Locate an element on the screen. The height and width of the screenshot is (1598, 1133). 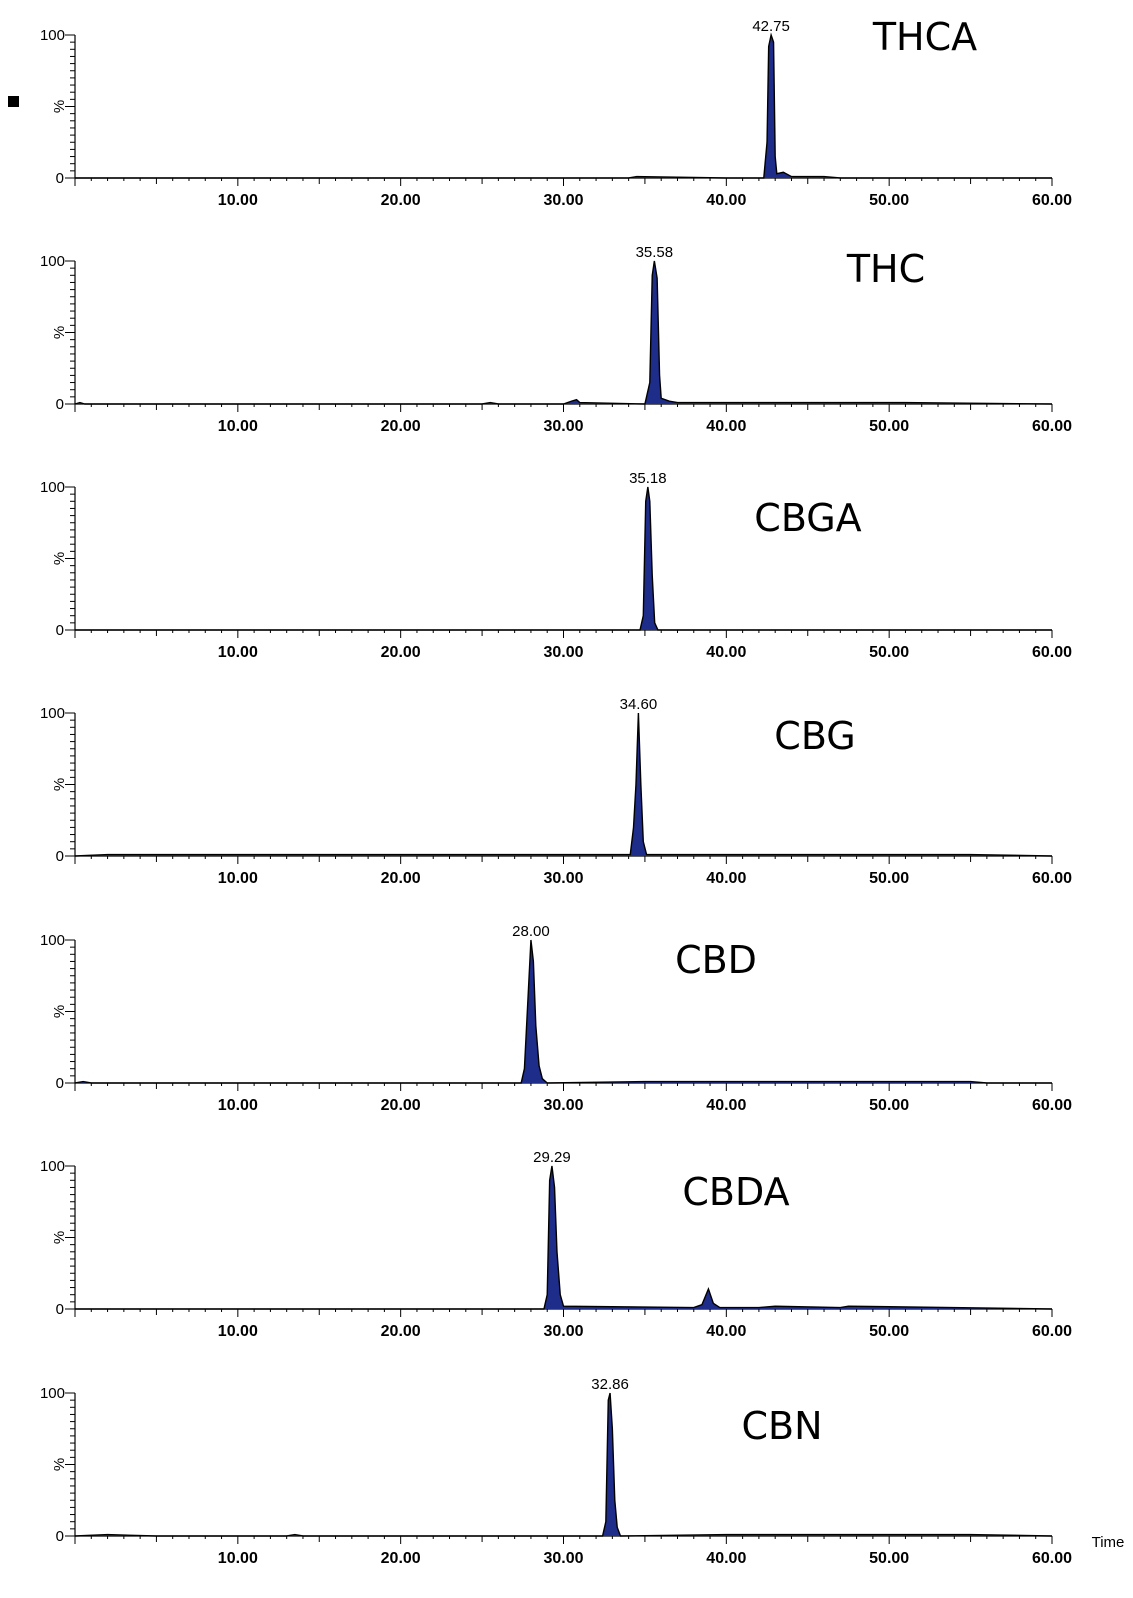
peak-label: 35.58 is located at coordinates (655, 252).